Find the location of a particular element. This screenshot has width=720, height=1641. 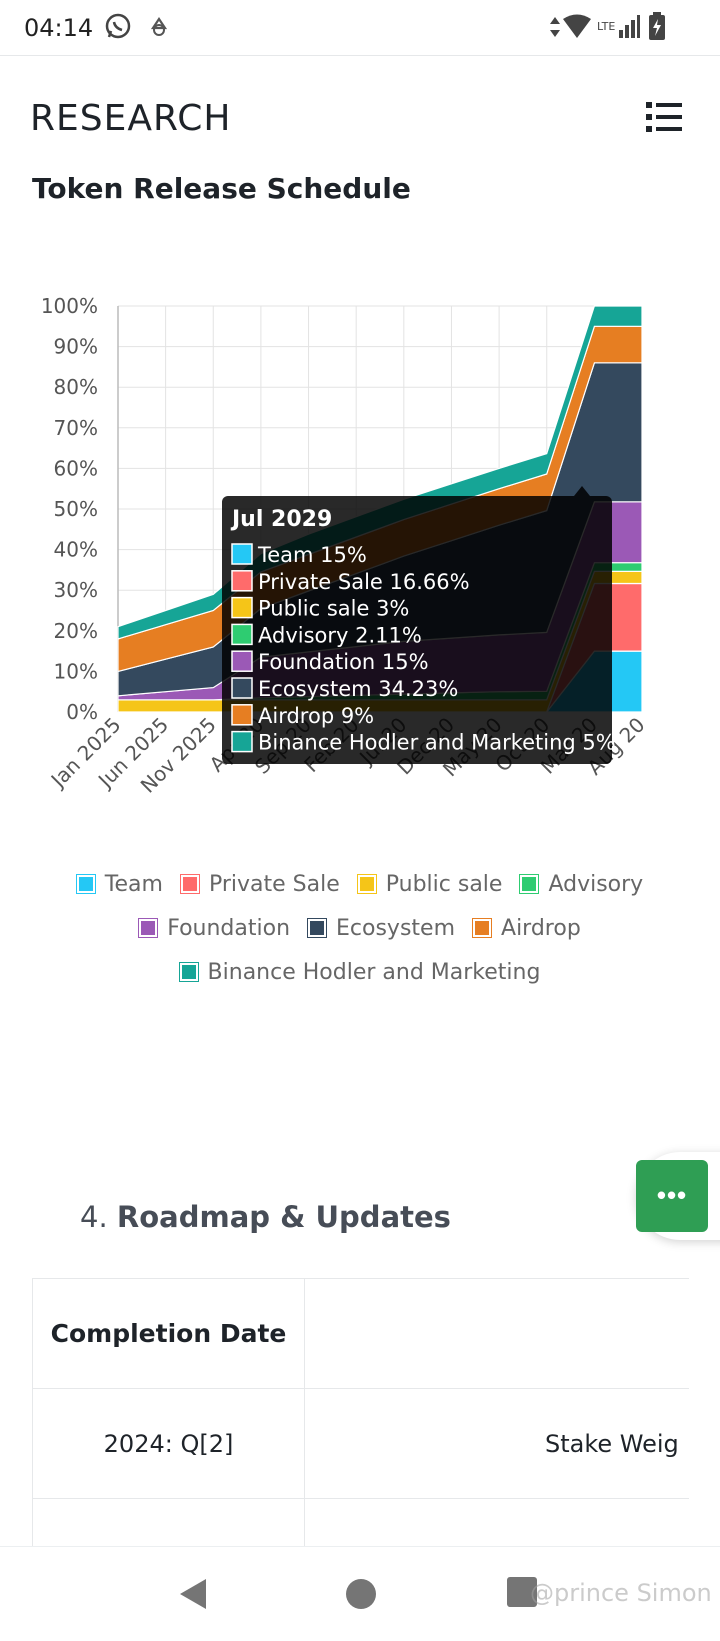

table-cell-desc: Stake Weig is located at coordinates (497, 1444).